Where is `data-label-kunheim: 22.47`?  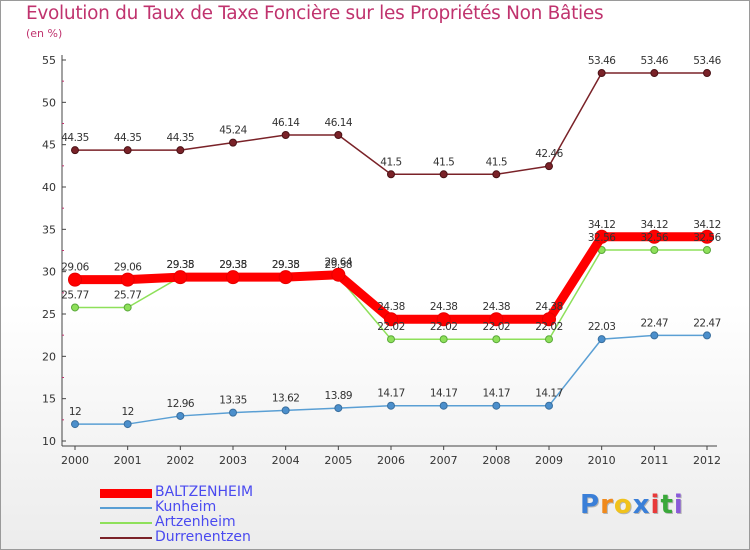 data-label-kunheim: 22.47 is located at coordinates (707, 323).